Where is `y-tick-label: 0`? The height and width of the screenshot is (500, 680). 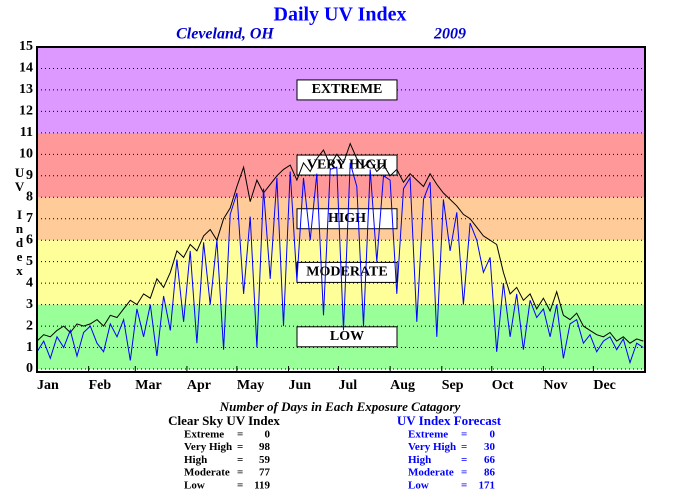
y-tick-label: 0 is located at coordinates (29, 368).